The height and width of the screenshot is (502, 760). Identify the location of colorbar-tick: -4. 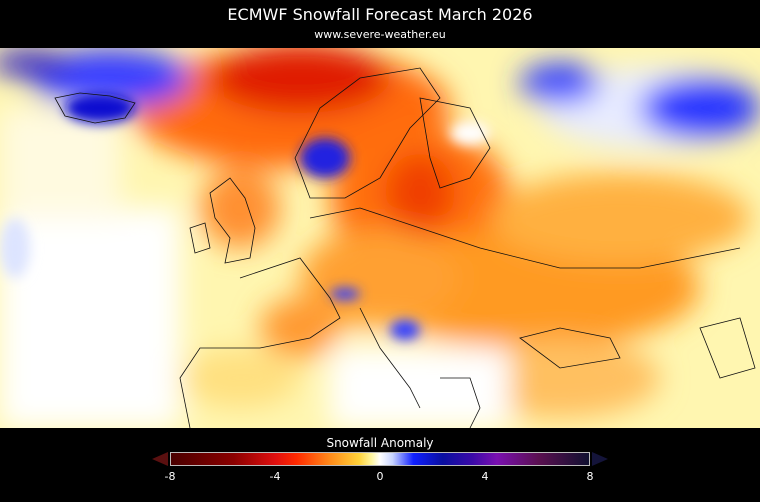
(275, 476).